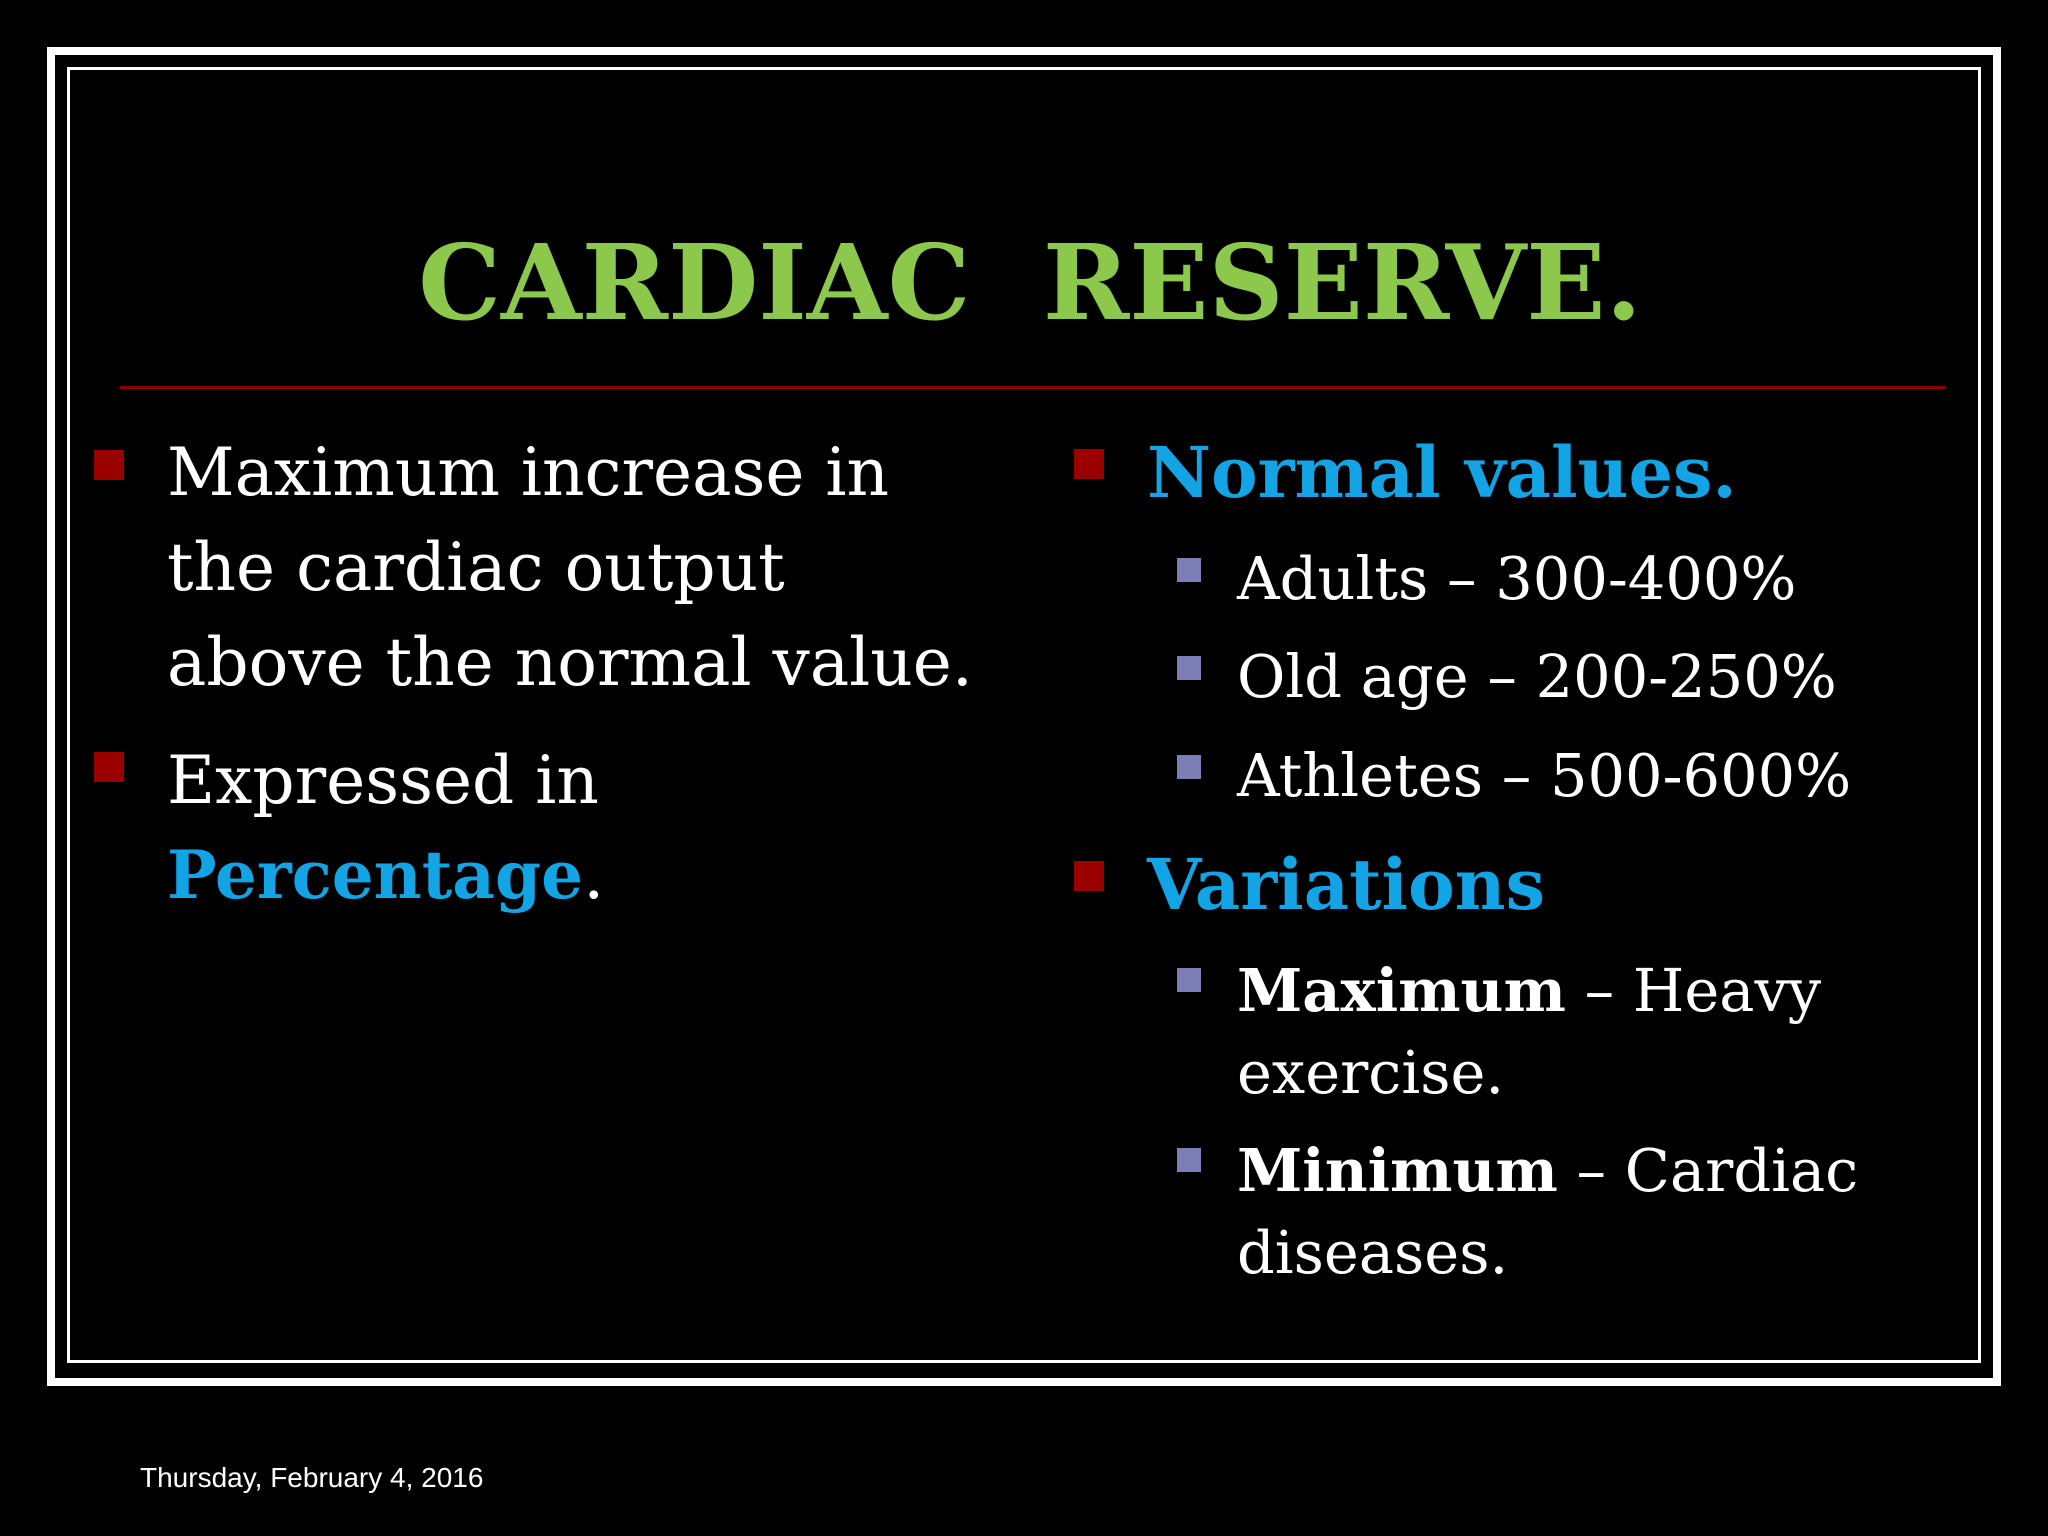 The height and width of the screenshot is (1536, 2048). I want to click on left-bullet-2-line: Percentage., so click(385, 875).